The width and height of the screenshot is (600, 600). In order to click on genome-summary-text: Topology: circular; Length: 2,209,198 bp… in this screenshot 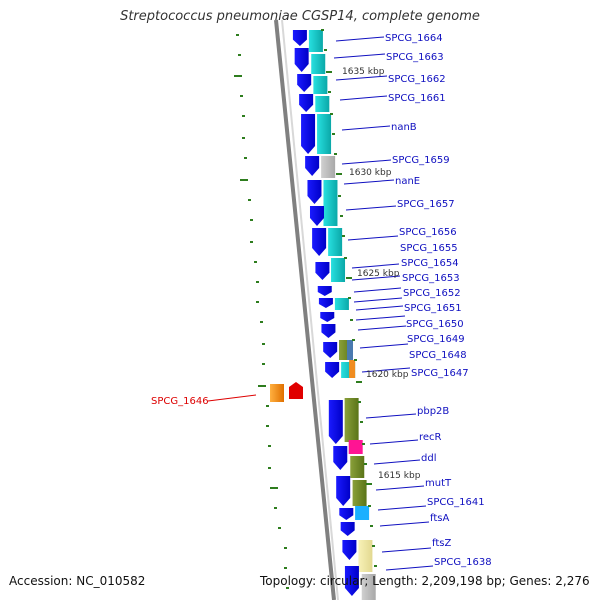, I will do `click(425, 581)`.